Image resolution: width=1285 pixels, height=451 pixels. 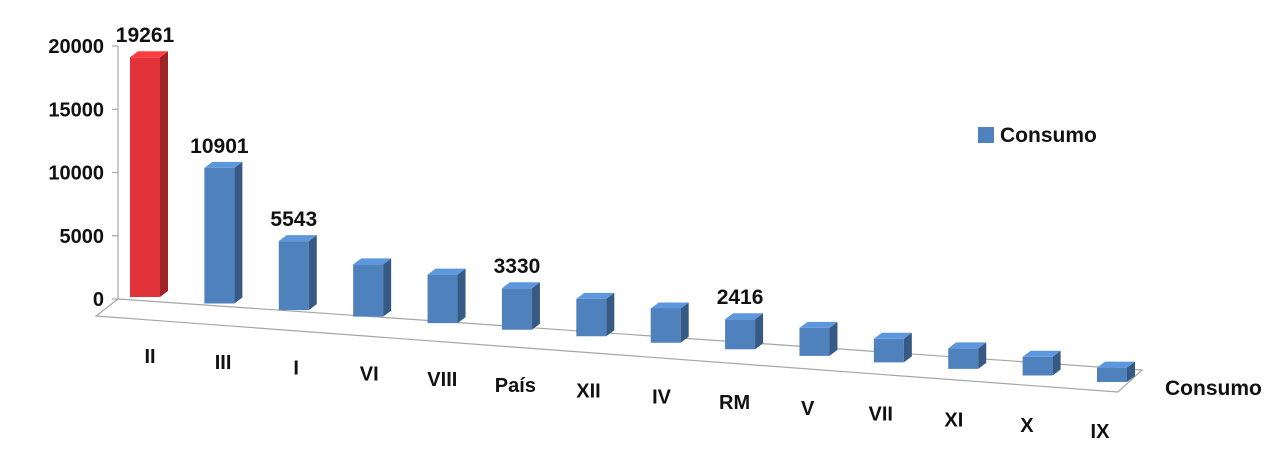 I want to click on data-label: 5543, so click(x=293, y=219).